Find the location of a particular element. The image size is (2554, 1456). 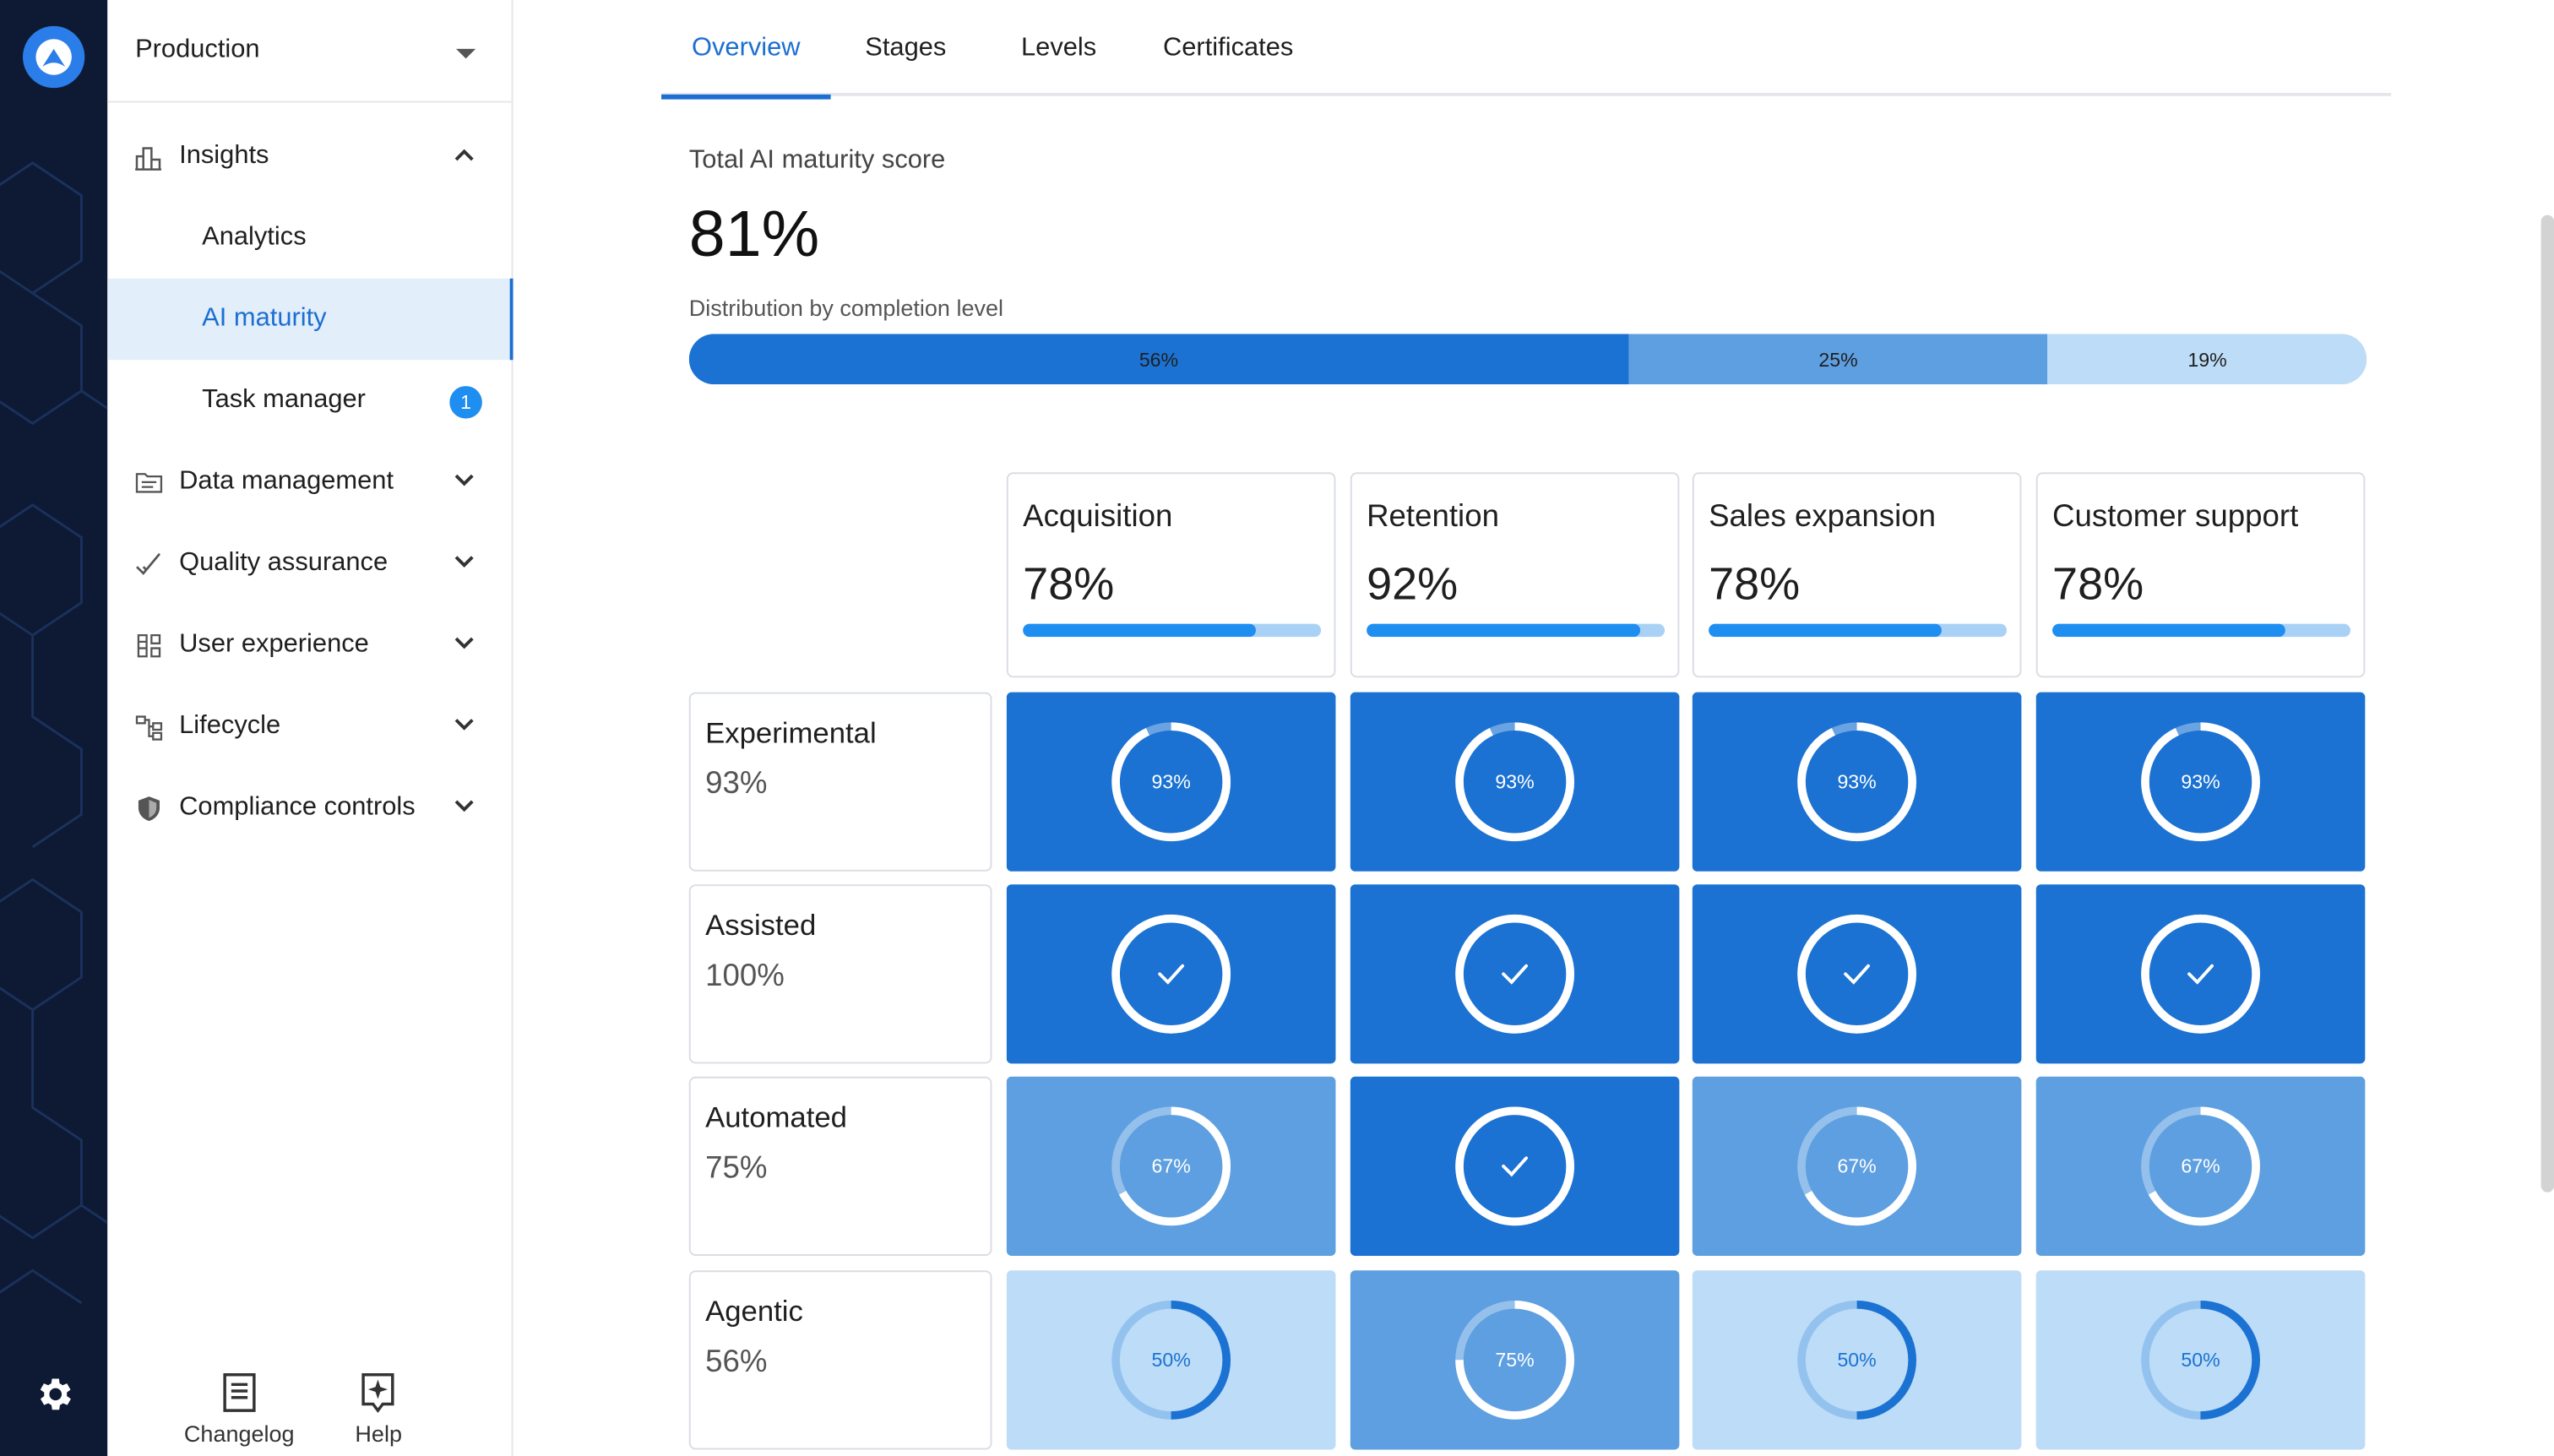

changelog-label: Changelog is located at coordinates (239, 1433).